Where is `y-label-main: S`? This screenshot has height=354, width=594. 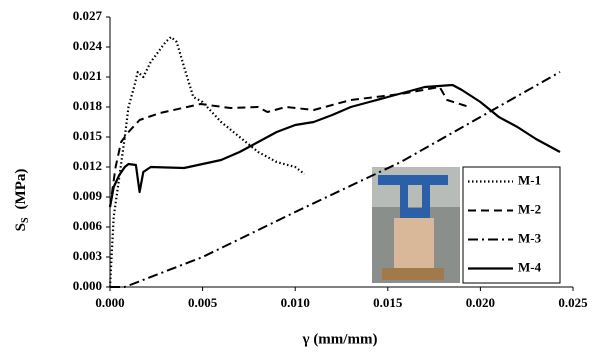
y-label-main: S is located at coordinates (21, 227).